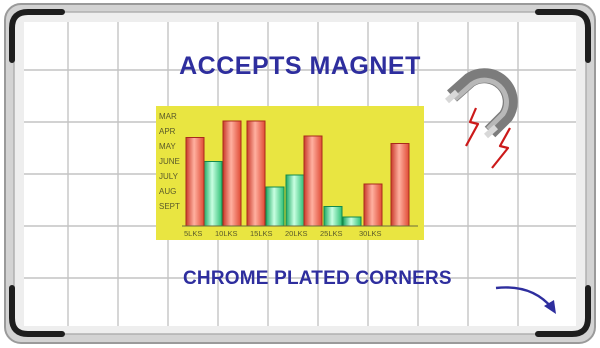  What do you see at coordinates (370, 233) in the screenshot?
I see `x-tick-label: 30LKS` at bounding box center [370, 233].